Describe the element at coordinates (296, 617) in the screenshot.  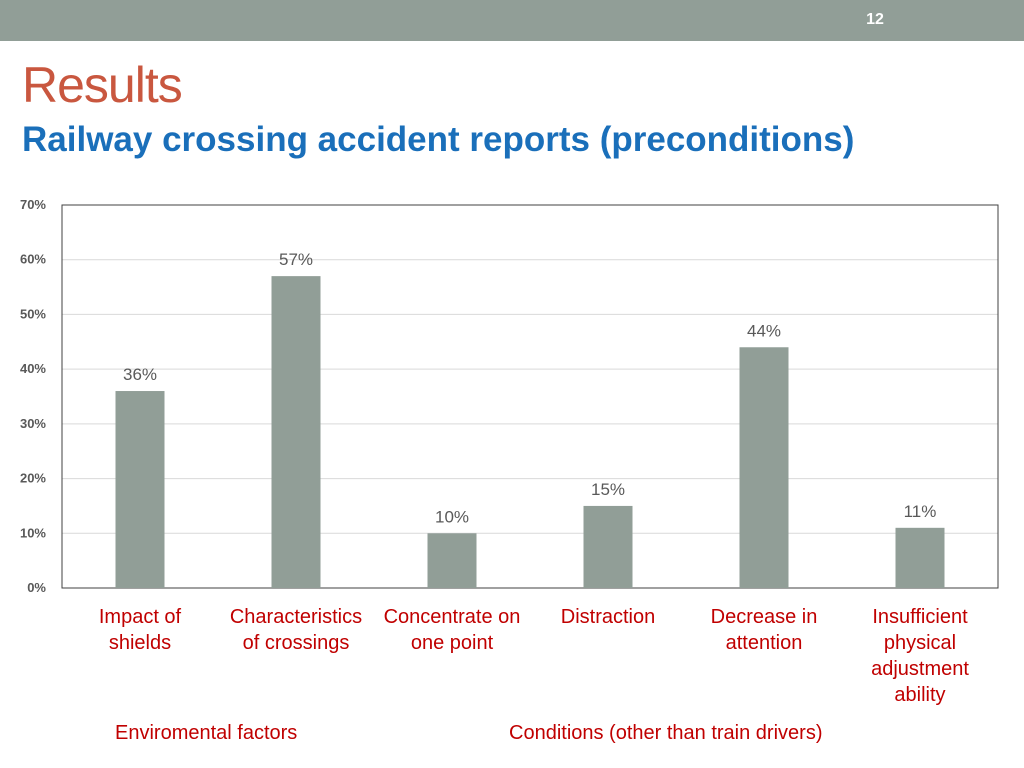
I see `category-label: Characteristics` at that location.